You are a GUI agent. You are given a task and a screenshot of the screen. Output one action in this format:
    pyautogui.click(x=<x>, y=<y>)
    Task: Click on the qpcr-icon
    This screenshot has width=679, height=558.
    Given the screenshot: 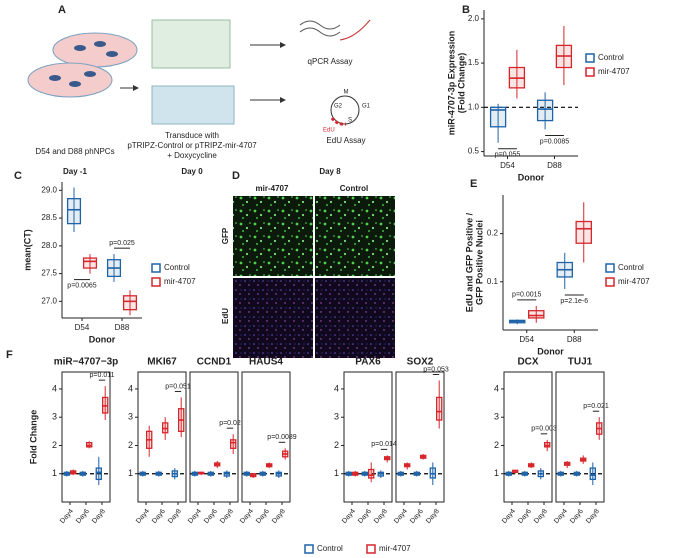 What is the action you would take?
    pyautogui.click(x=320, y=28)
    